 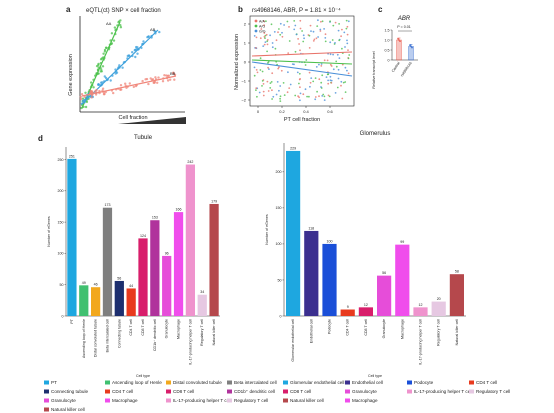 I want to click on bar-category-label: Natural killer cell, so click(x=214, y=332).